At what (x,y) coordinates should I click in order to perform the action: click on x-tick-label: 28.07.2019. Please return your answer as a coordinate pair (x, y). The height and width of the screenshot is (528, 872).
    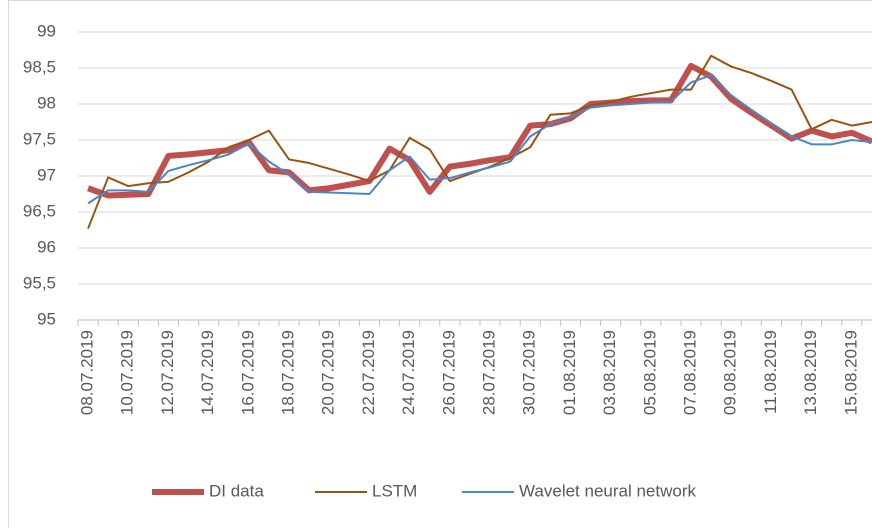
    Looking at the image, I should click on (489, 372).